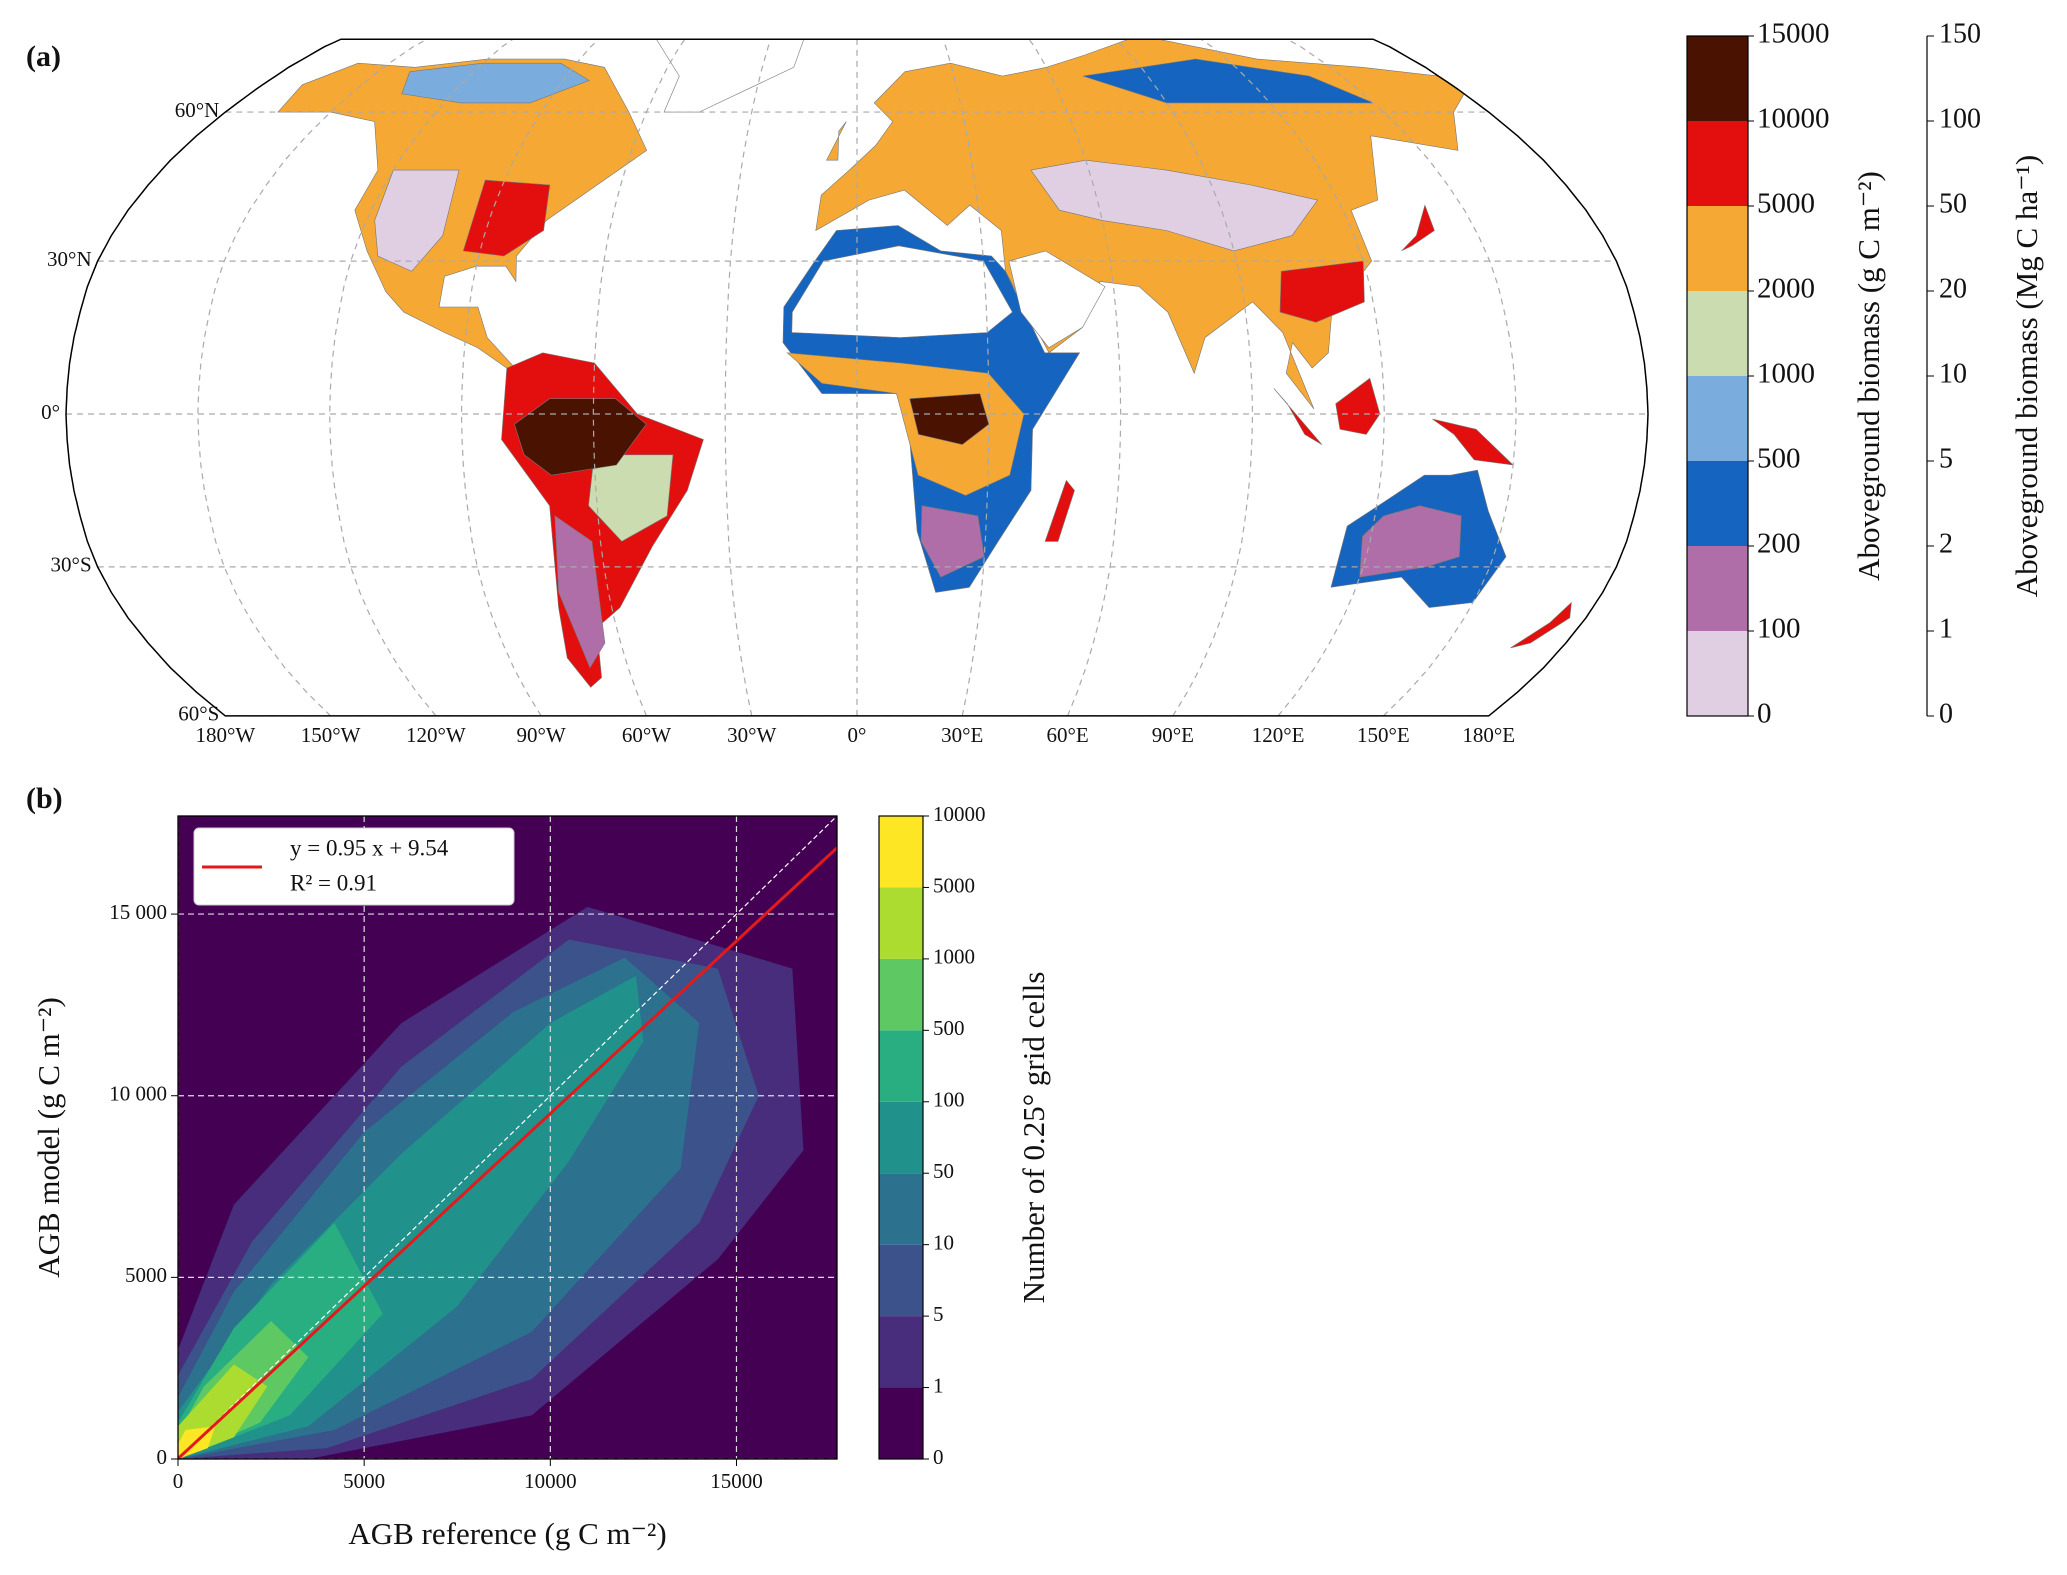 The height and width of the screenshot is (1575, 2067). I want to click on lon-label: 180°E, so click(1488, 735).